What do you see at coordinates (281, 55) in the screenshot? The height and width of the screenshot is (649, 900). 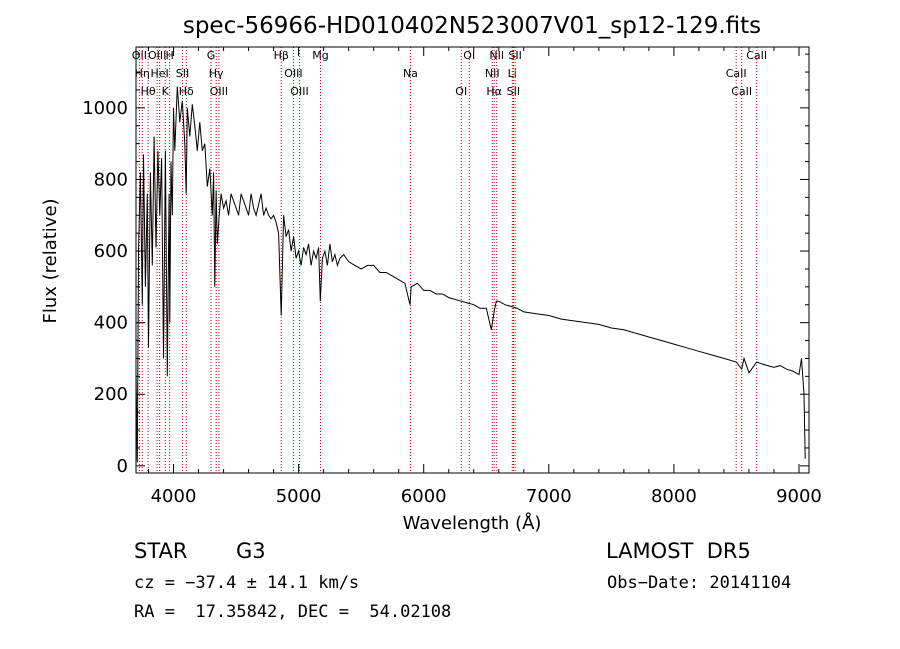 I see `spectral-line-label: Hβ` at bounding box center [281, 55].